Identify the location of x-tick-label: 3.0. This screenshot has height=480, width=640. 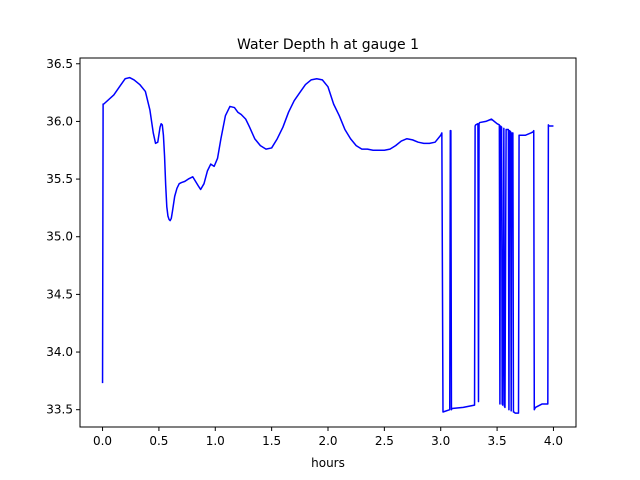
(440, 441).